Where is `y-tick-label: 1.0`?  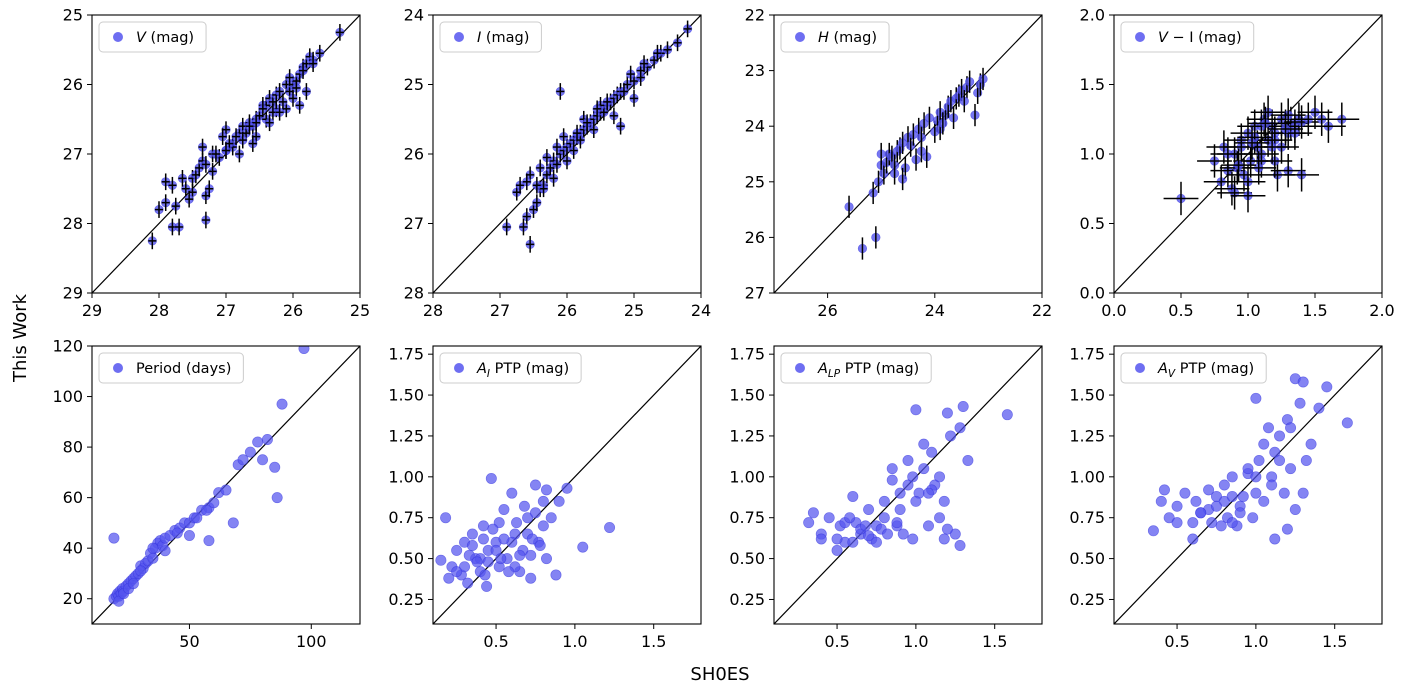 y-tick-label: 1.0 is located at coordinates (1092, 154).